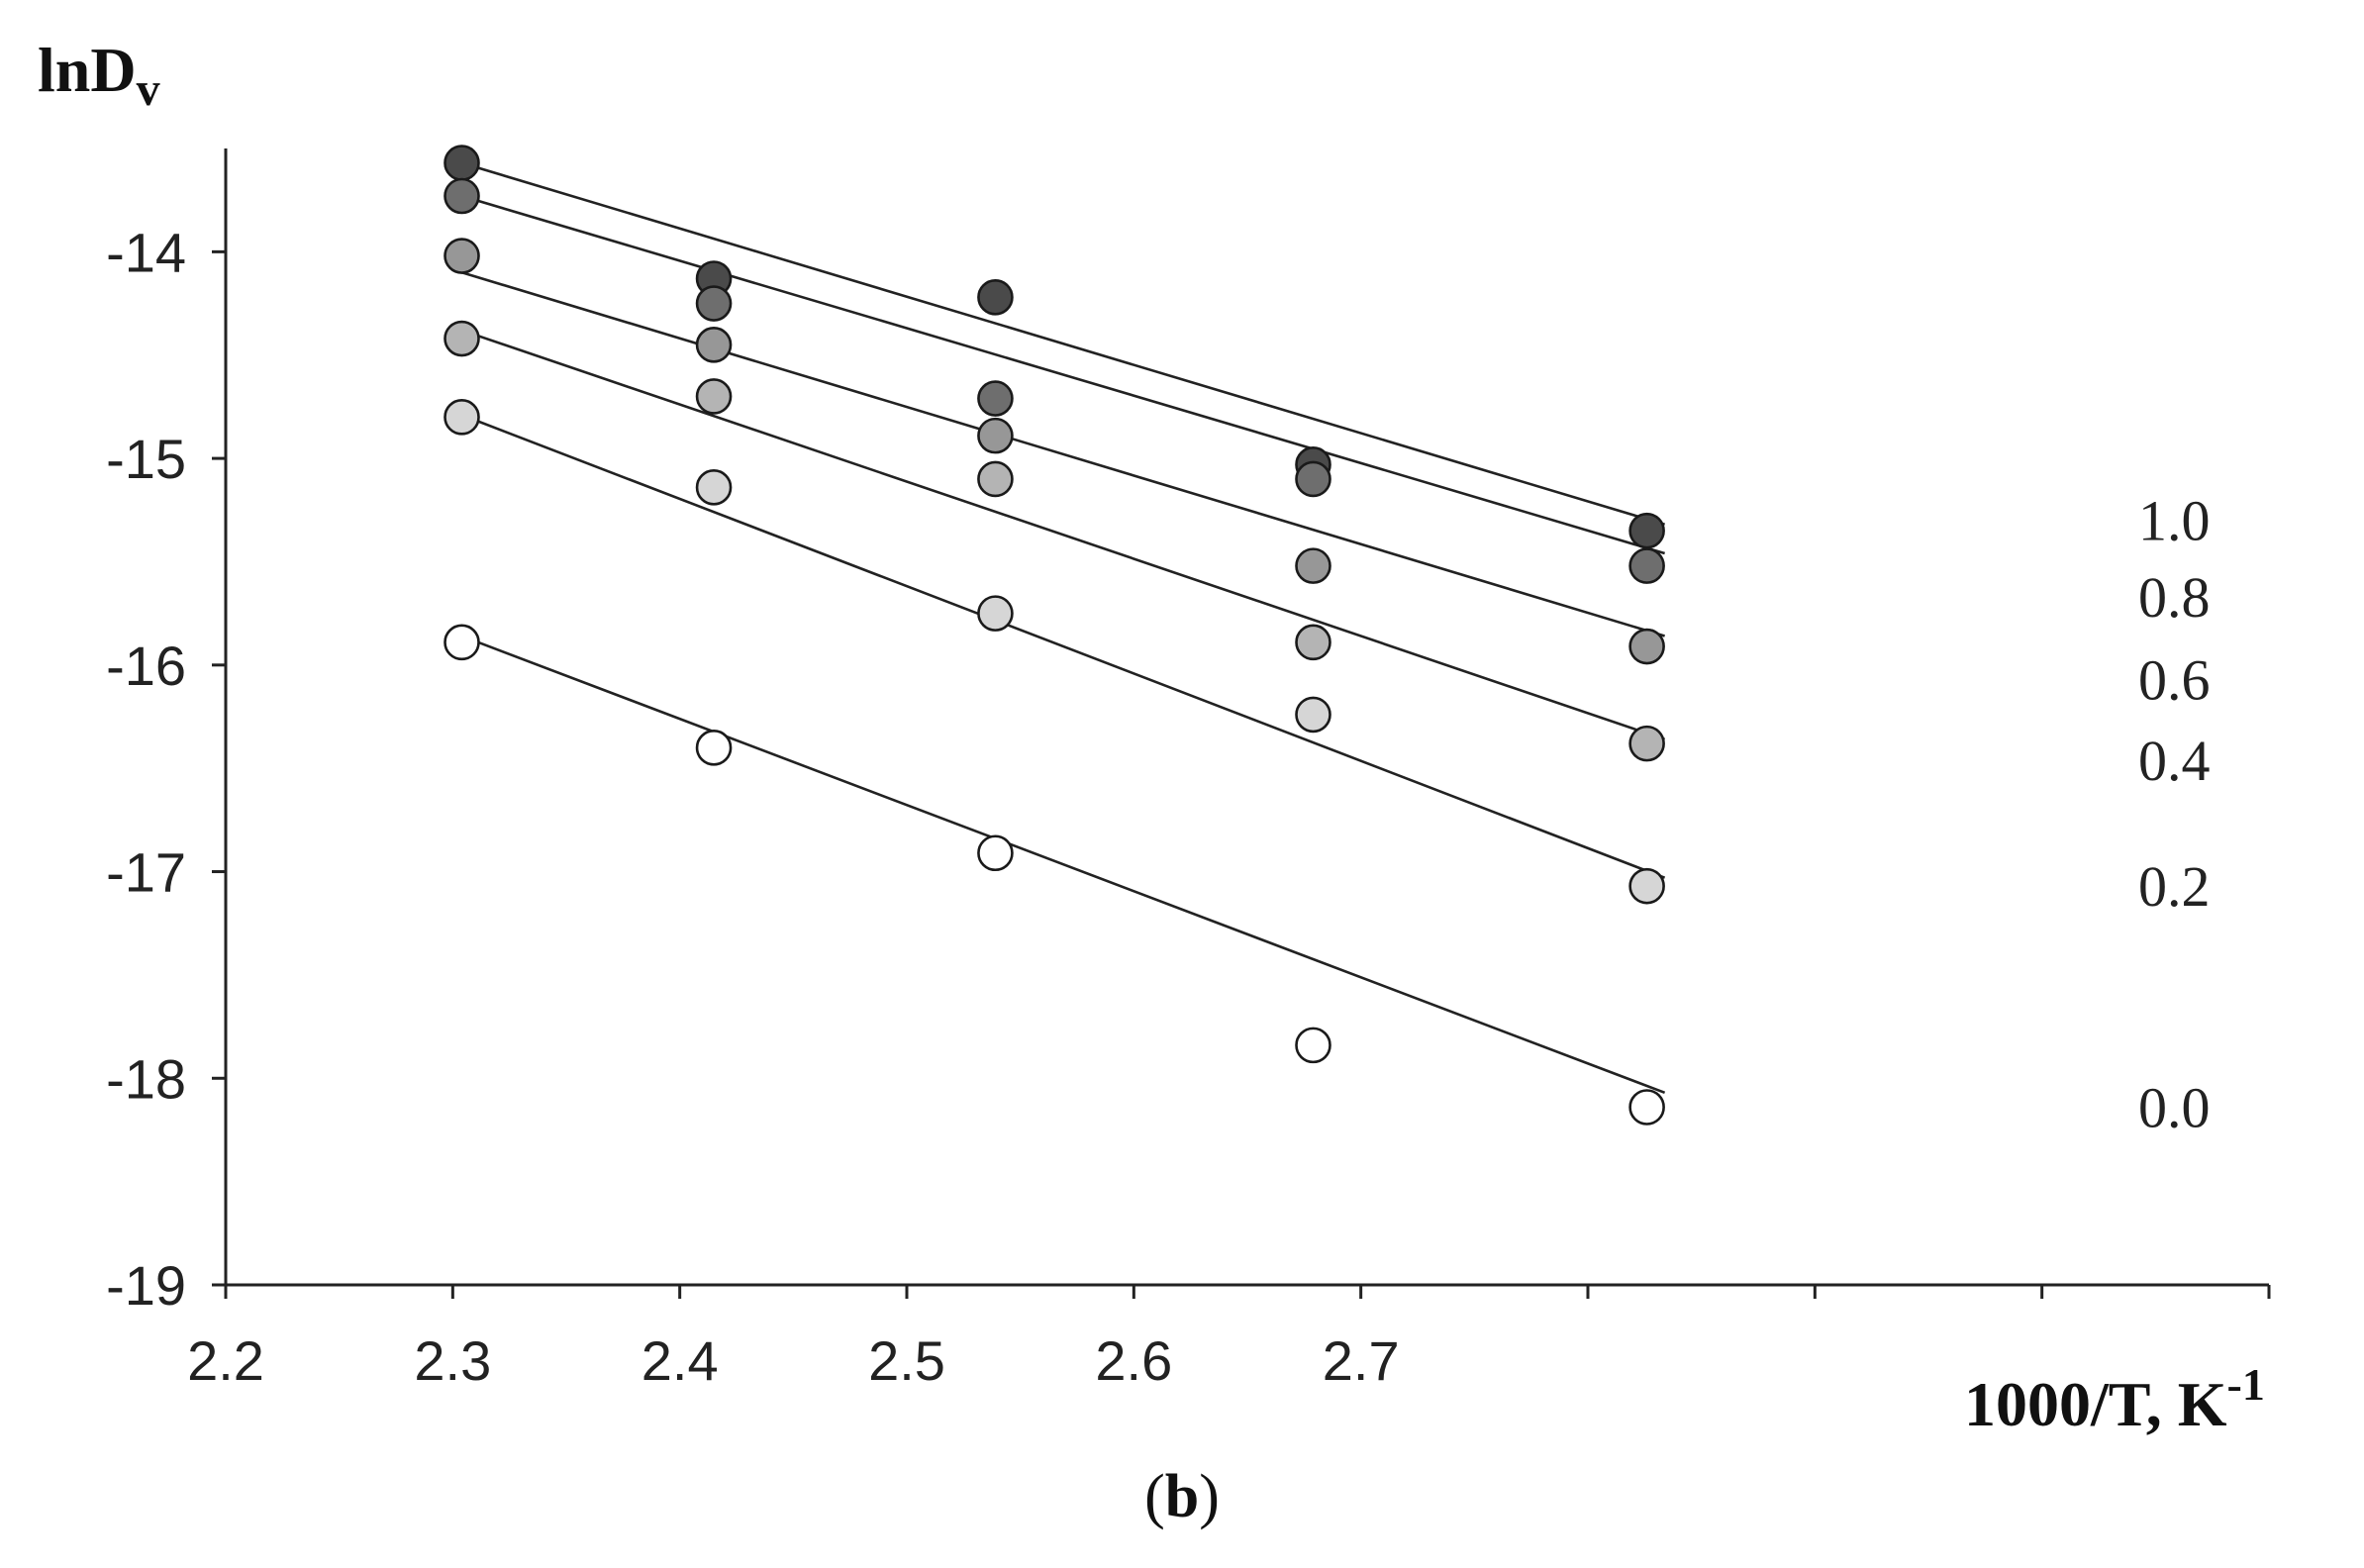  What do you see at coordinates (1133, 1360) in the screenshot?
I see `x-tick-label: 2.6` at bounding box center [1133, 1360].